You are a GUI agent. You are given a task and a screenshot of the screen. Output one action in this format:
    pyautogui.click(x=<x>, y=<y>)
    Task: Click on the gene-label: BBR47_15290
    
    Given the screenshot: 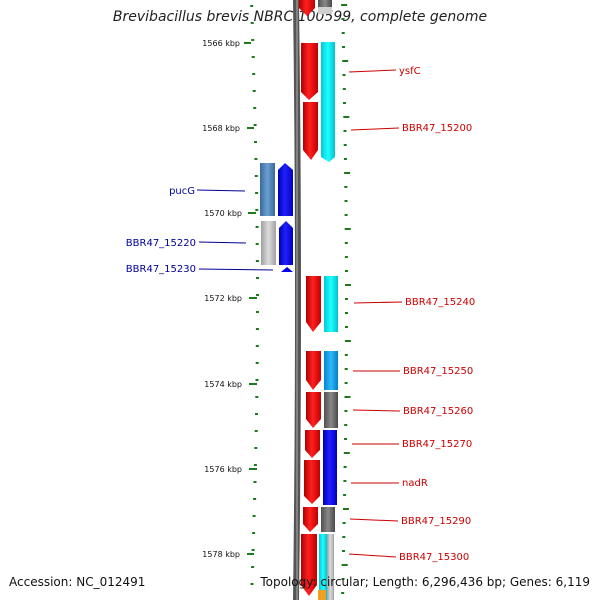 What is the action you would take?
    pyautogui.click(x=436, y=521)
    